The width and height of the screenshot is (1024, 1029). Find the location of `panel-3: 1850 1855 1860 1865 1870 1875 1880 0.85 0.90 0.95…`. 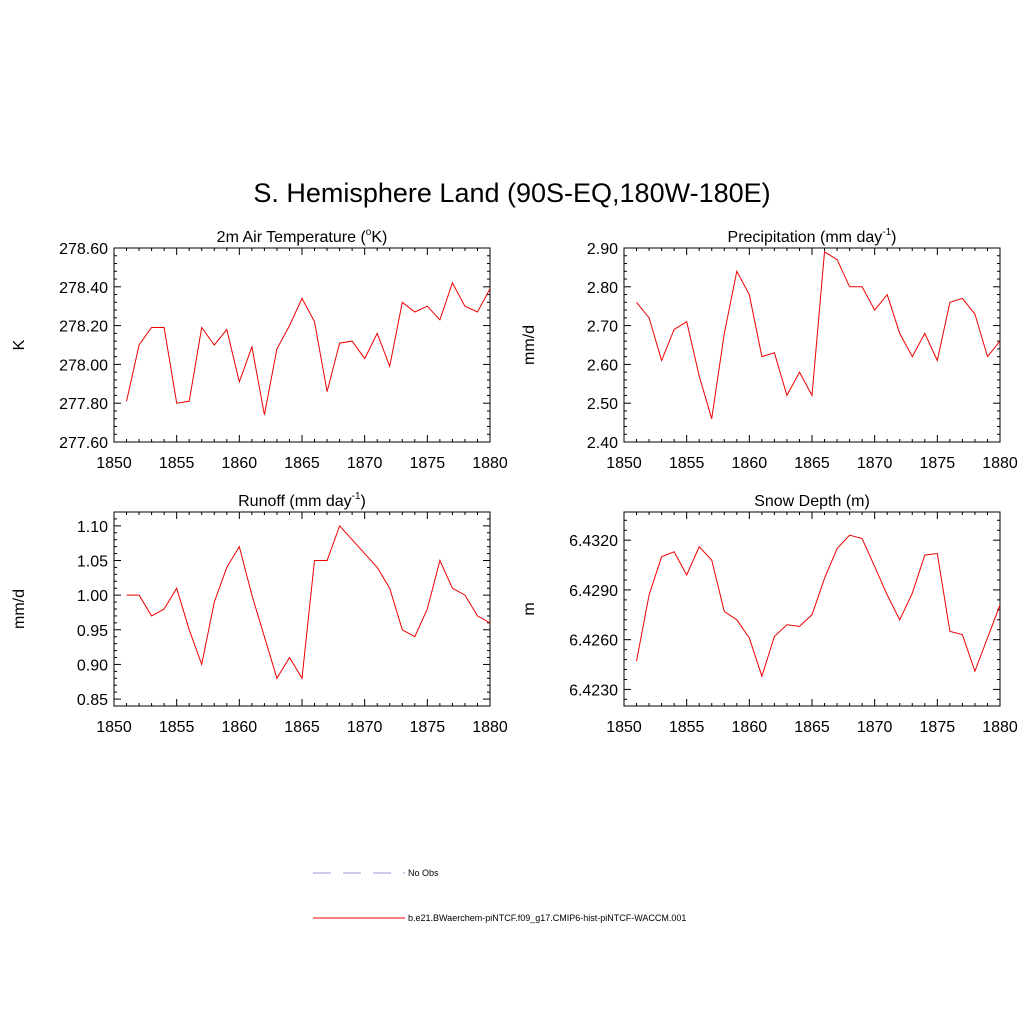

panel-3: 1850 1855 1860 1865 1870 1875 1880 0.85 0.90 0.95… is located at coordinates (259, 613).